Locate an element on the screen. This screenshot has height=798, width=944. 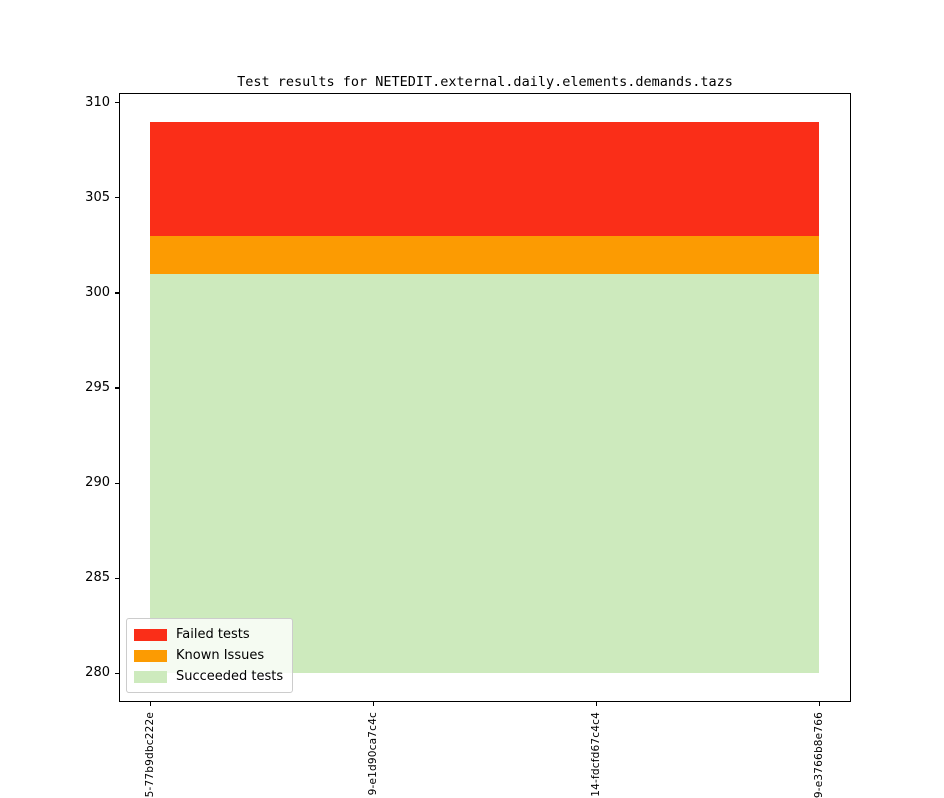
y-tick-label: 300 is located at coordinates (97, 292).